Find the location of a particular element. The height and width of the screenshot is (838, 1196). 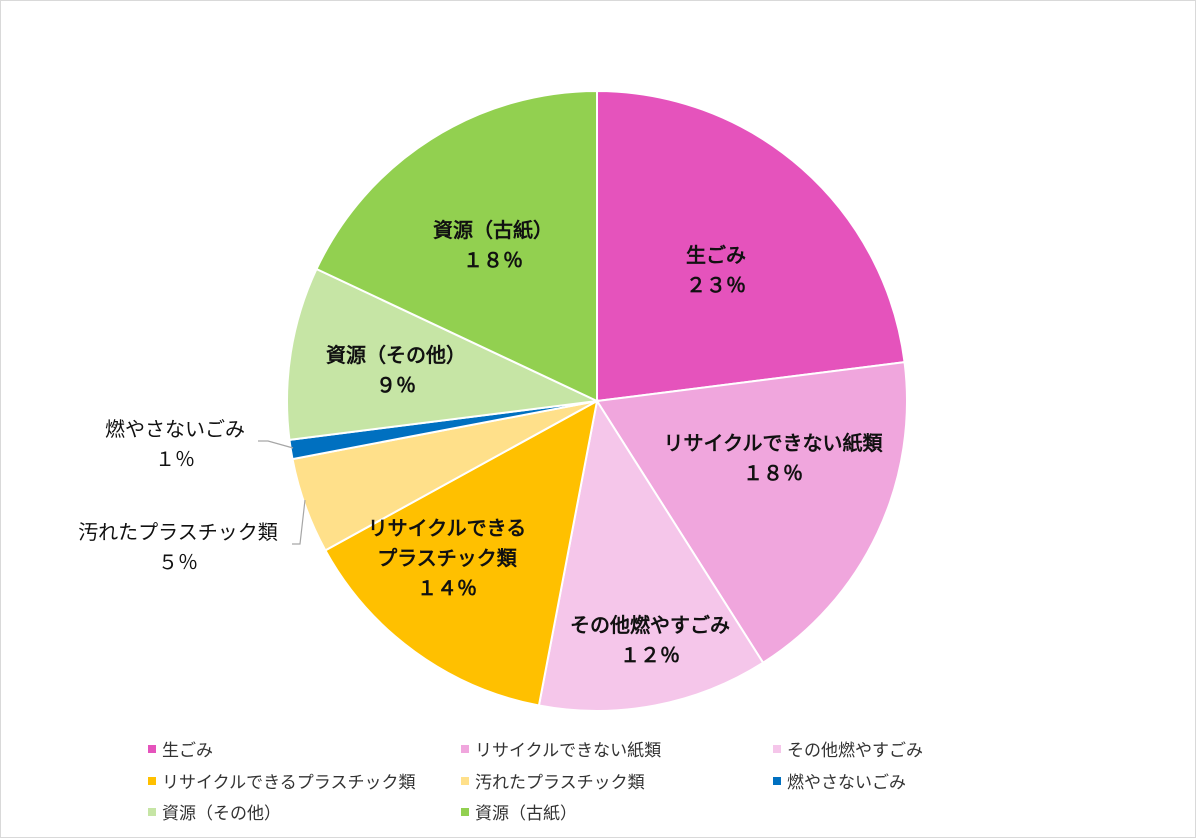

slice-value-label-7: ９％ is located at coordinates (396, 385).